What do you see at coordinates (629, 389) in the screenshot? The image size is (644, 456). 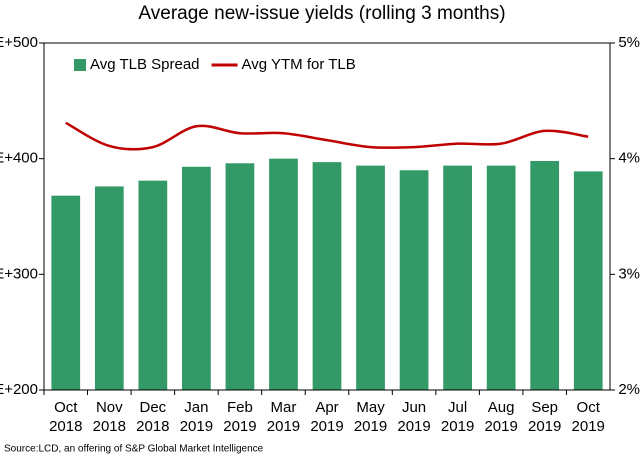 I see `y2-tick-label: 2%` at bounding box center [629, 389].